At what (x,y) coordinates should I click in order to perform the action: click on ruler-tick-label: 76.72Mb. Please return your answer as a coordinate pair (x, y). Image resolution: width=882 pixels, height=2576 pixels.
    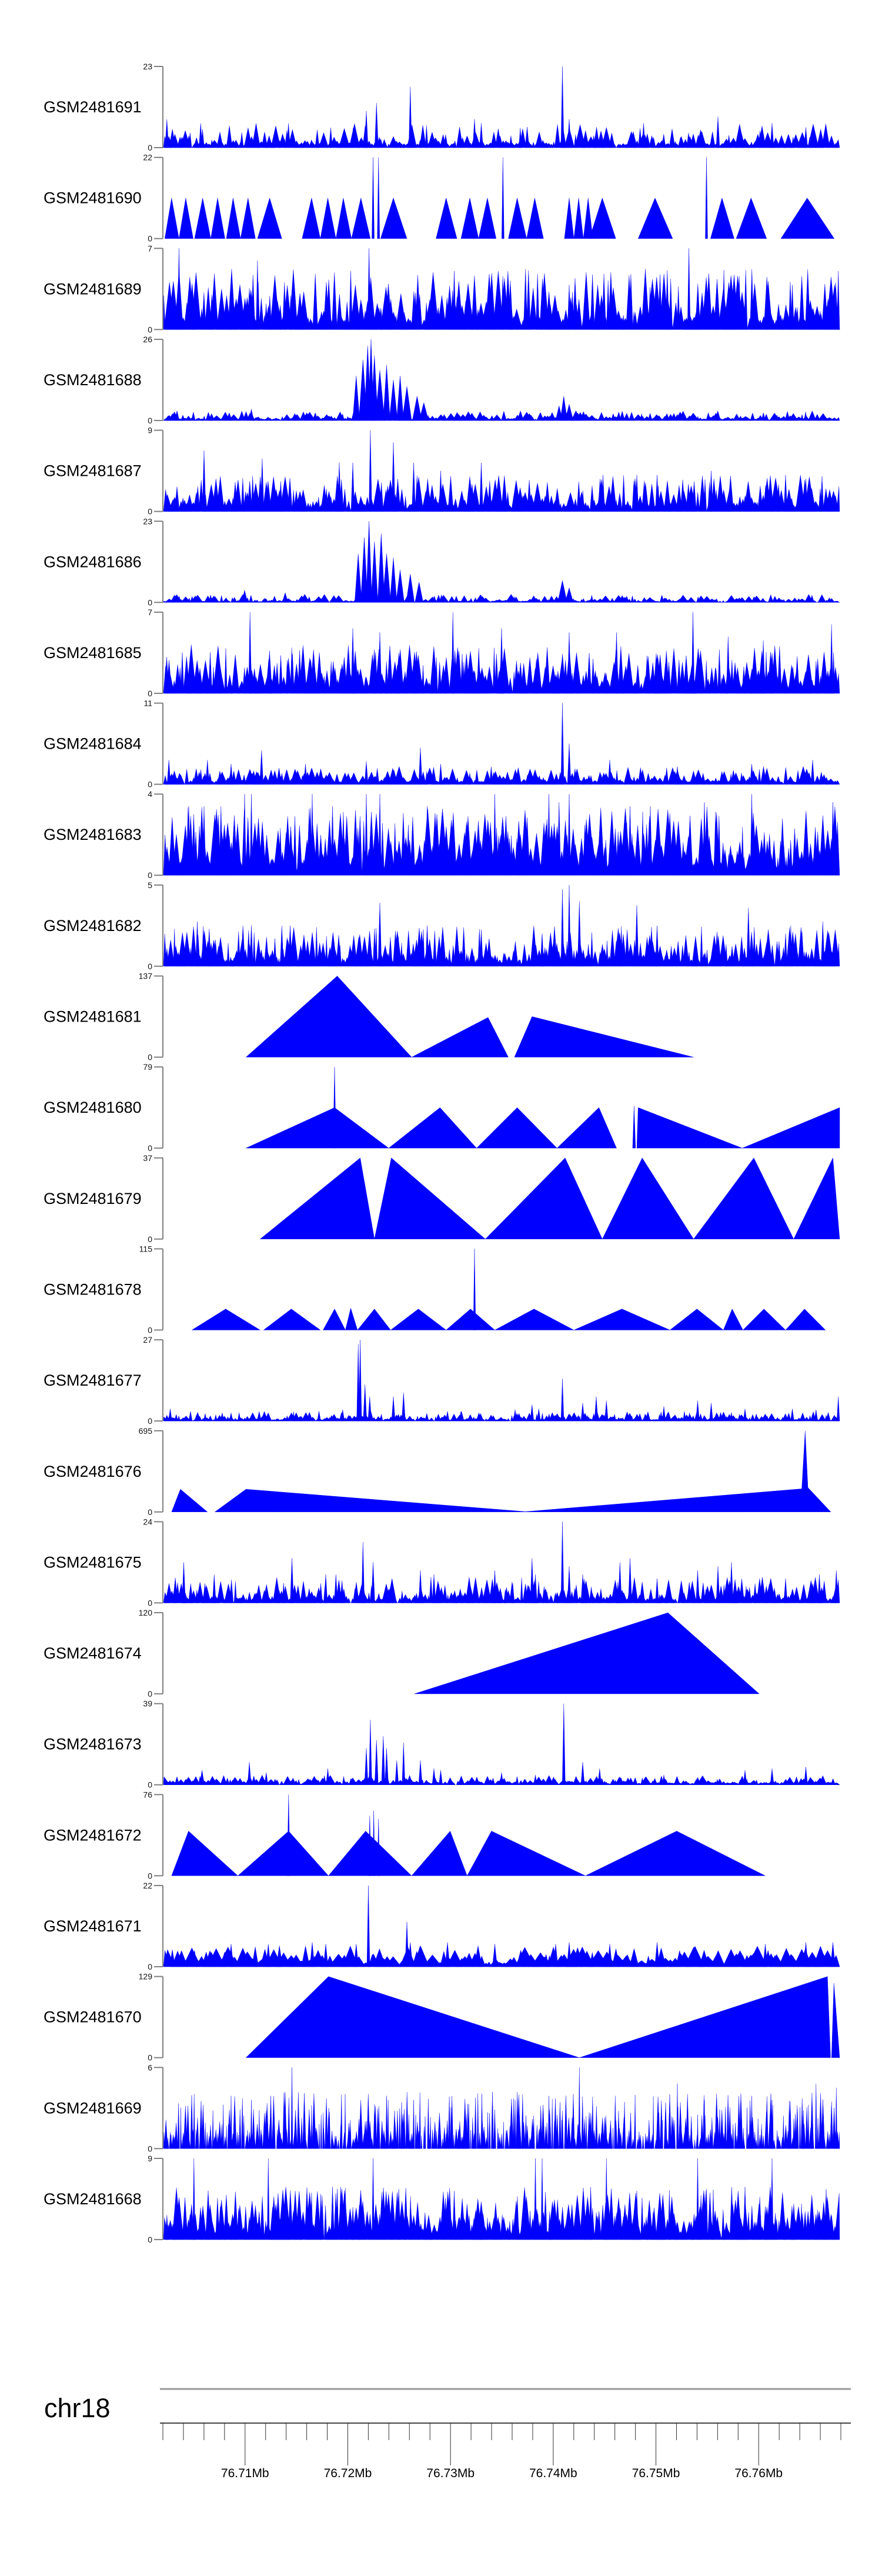
    Looking at the image, I should click on (348, 2473).